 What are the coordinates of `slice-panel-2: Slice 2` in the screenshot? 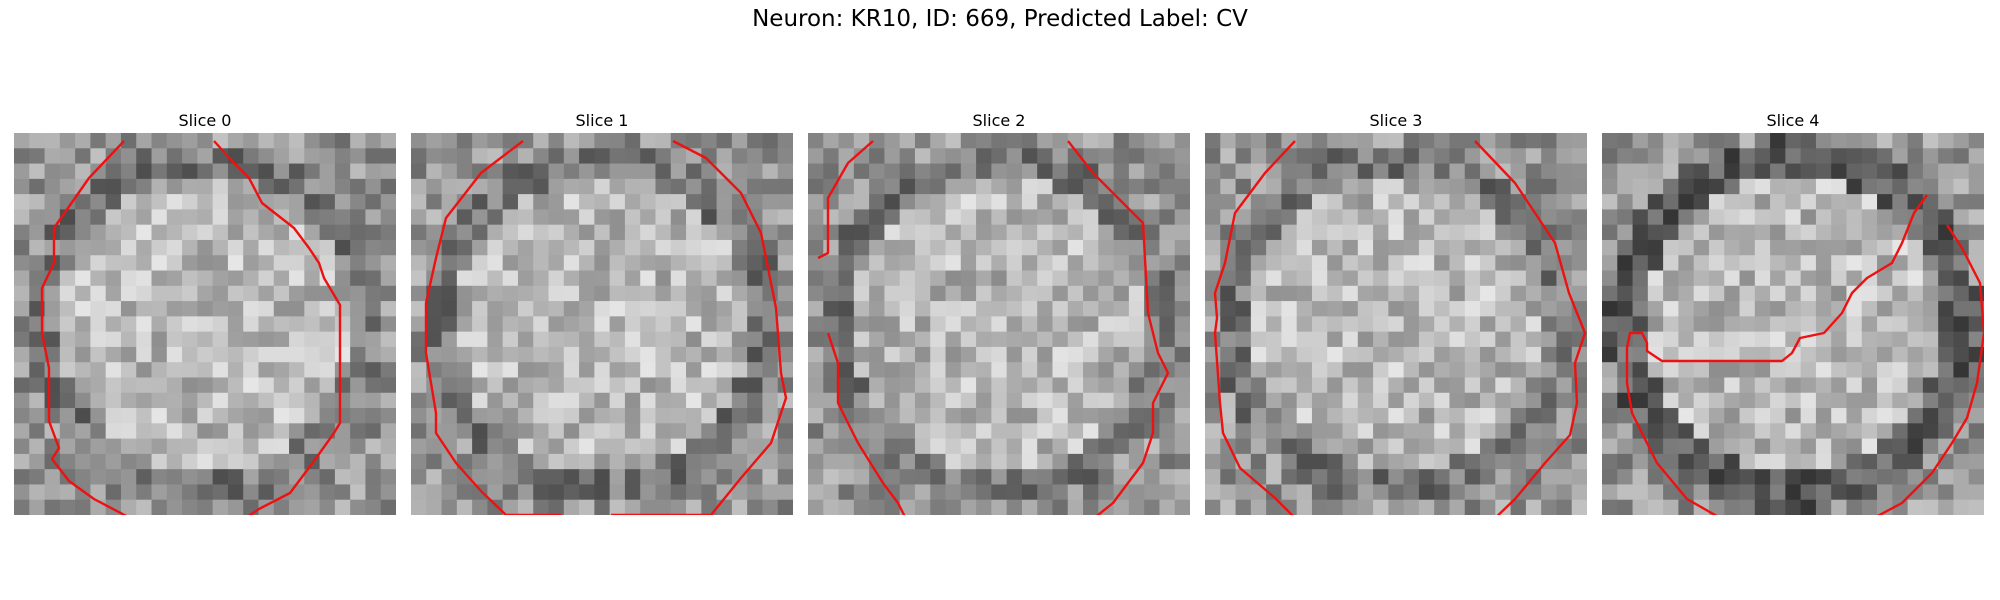 It's located at (999, 312).